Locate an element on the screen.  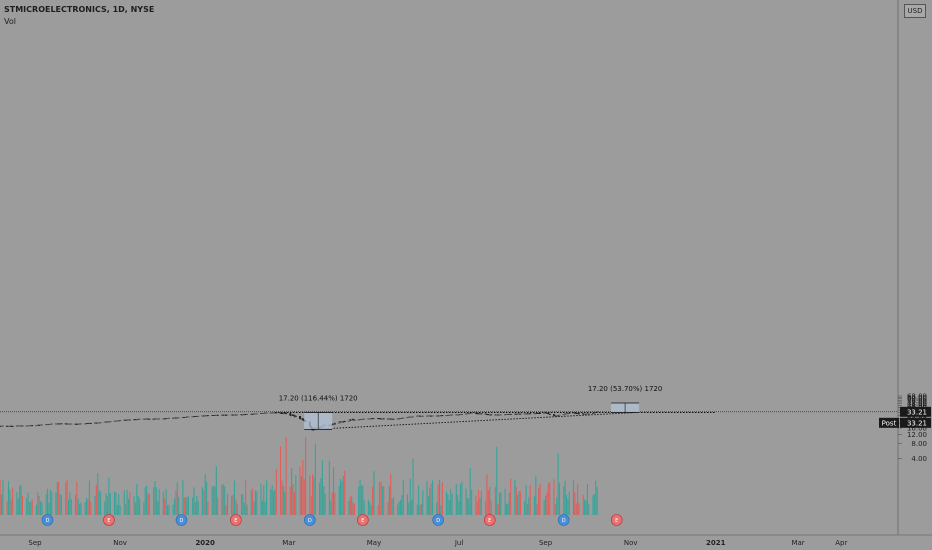
post-price-tag: Post 33.21 is located at coordinates (905, 422).